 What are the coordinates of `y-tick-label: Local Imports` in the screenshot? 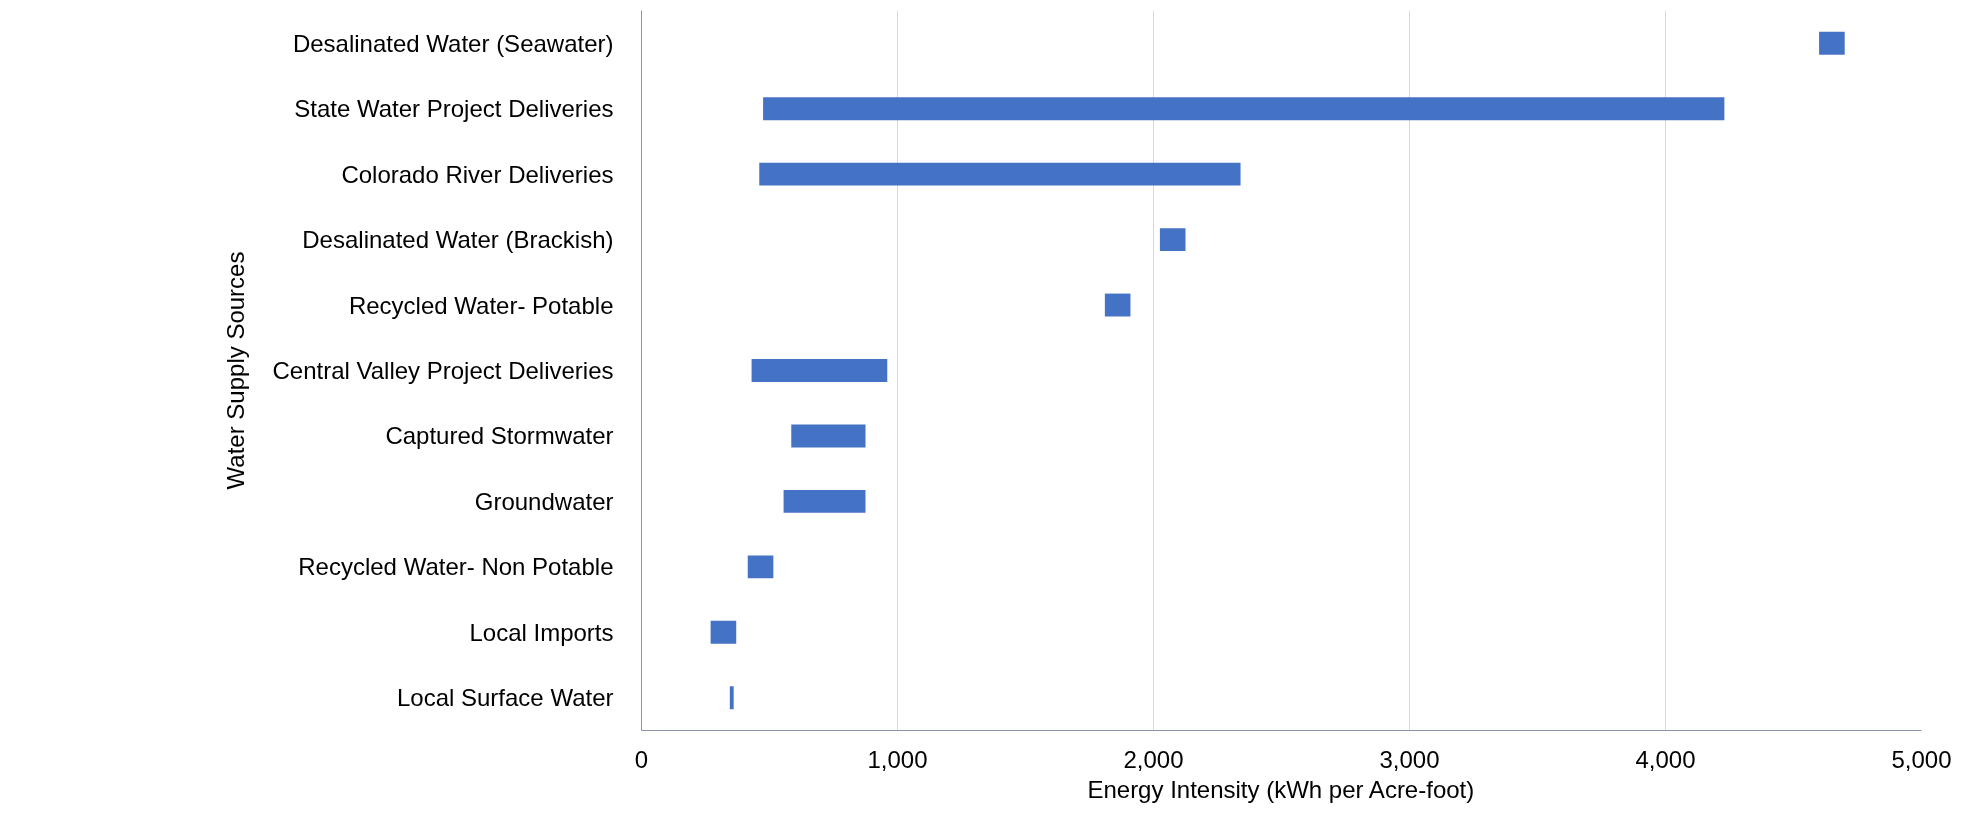 It's located at (541, 632).